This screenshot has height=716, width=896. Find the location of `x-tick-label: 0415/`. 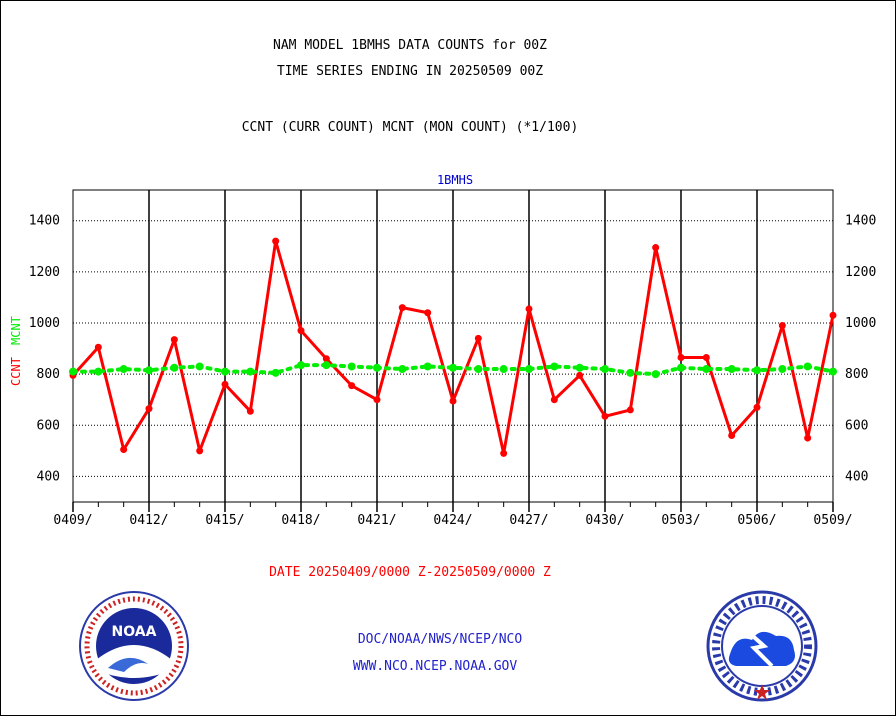

x-tick-label: 0415/ is located at coordinates (224, 520).